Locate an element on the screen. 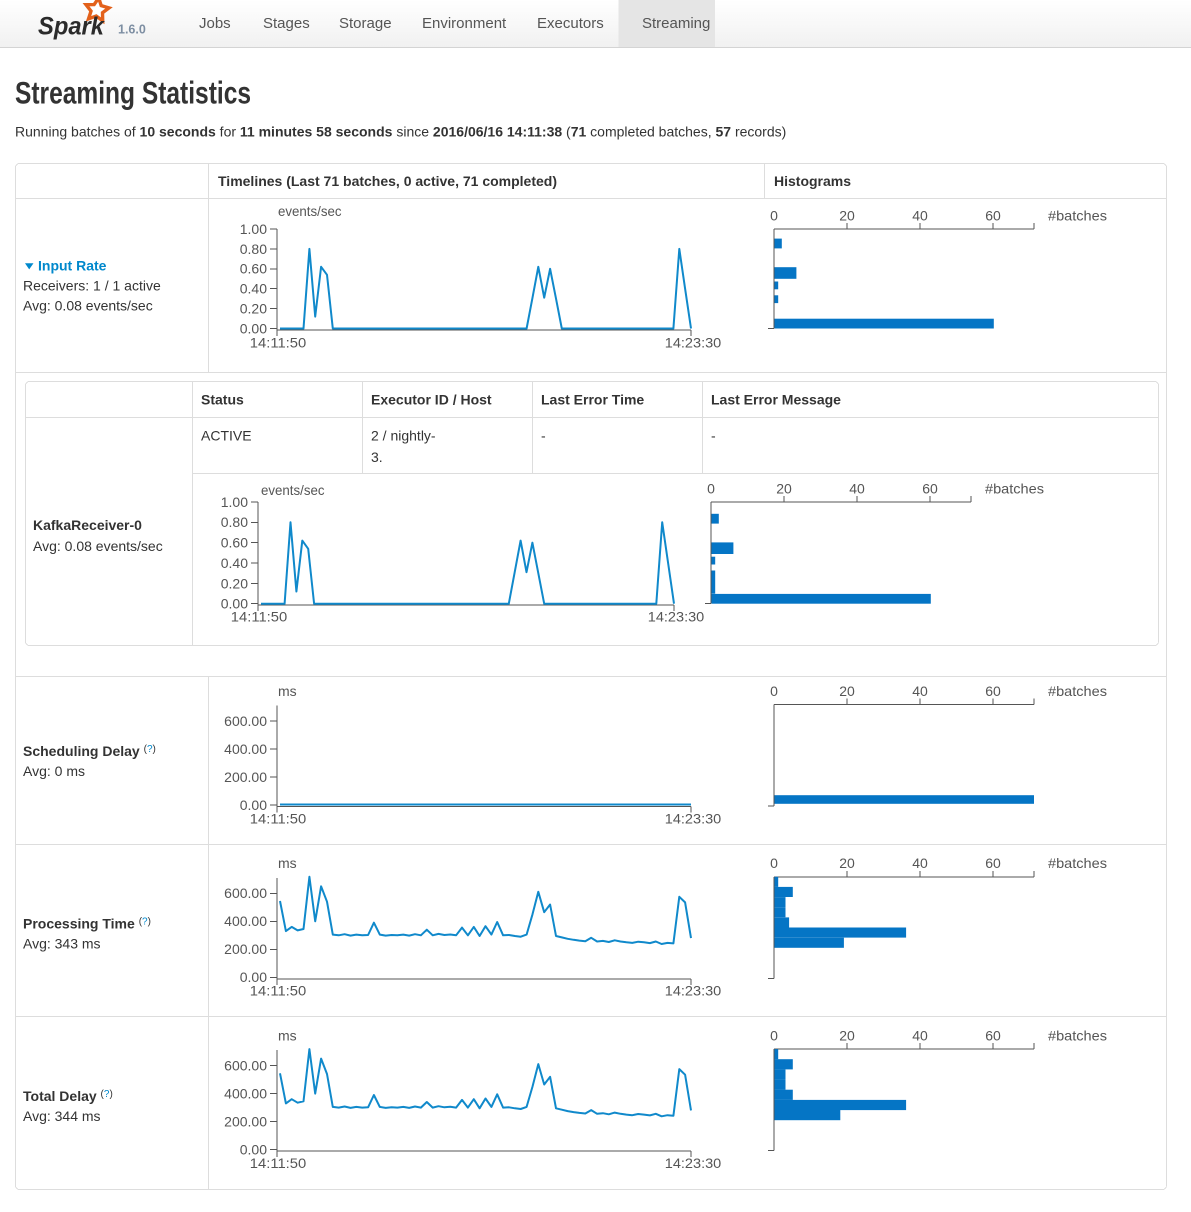 This screenshot has width=1191, height=1212. svg-text: KafkaReceiver-0 is located at coordinates (87, 525).